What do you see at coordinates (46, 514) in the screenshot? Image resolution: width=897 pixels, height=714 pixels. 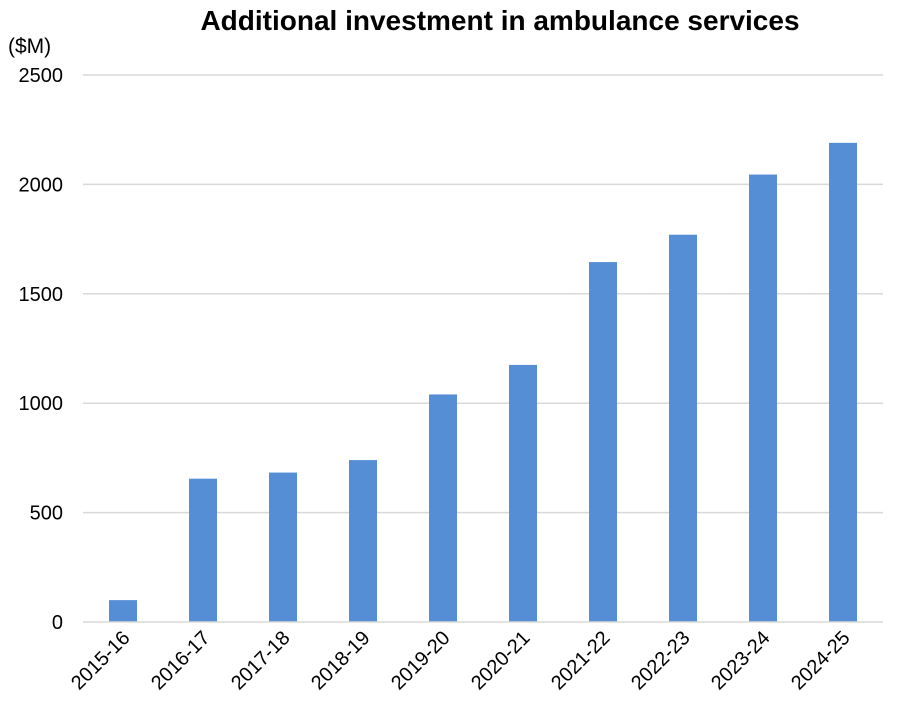 I see `y-tick-label: 500` at bounding box center [46, 514].